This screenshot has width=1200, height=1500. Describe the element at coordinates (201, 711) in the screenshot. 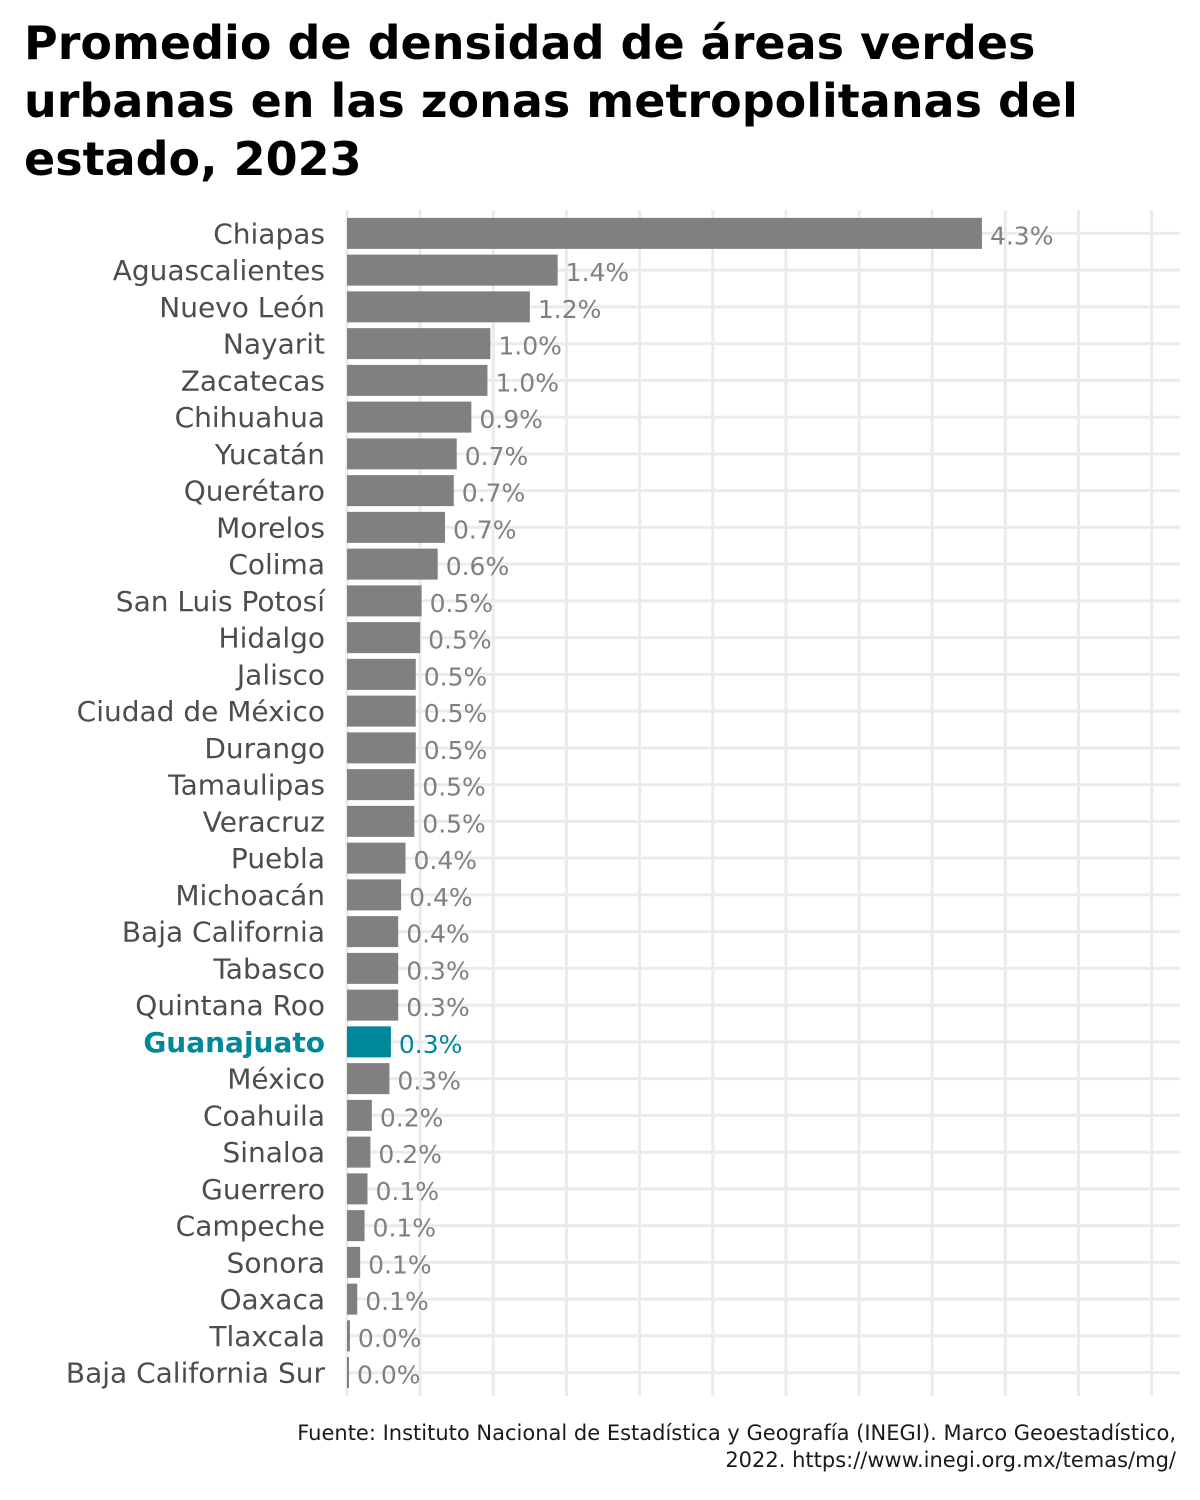

I see `category-label: Ciudad de México` at that location.